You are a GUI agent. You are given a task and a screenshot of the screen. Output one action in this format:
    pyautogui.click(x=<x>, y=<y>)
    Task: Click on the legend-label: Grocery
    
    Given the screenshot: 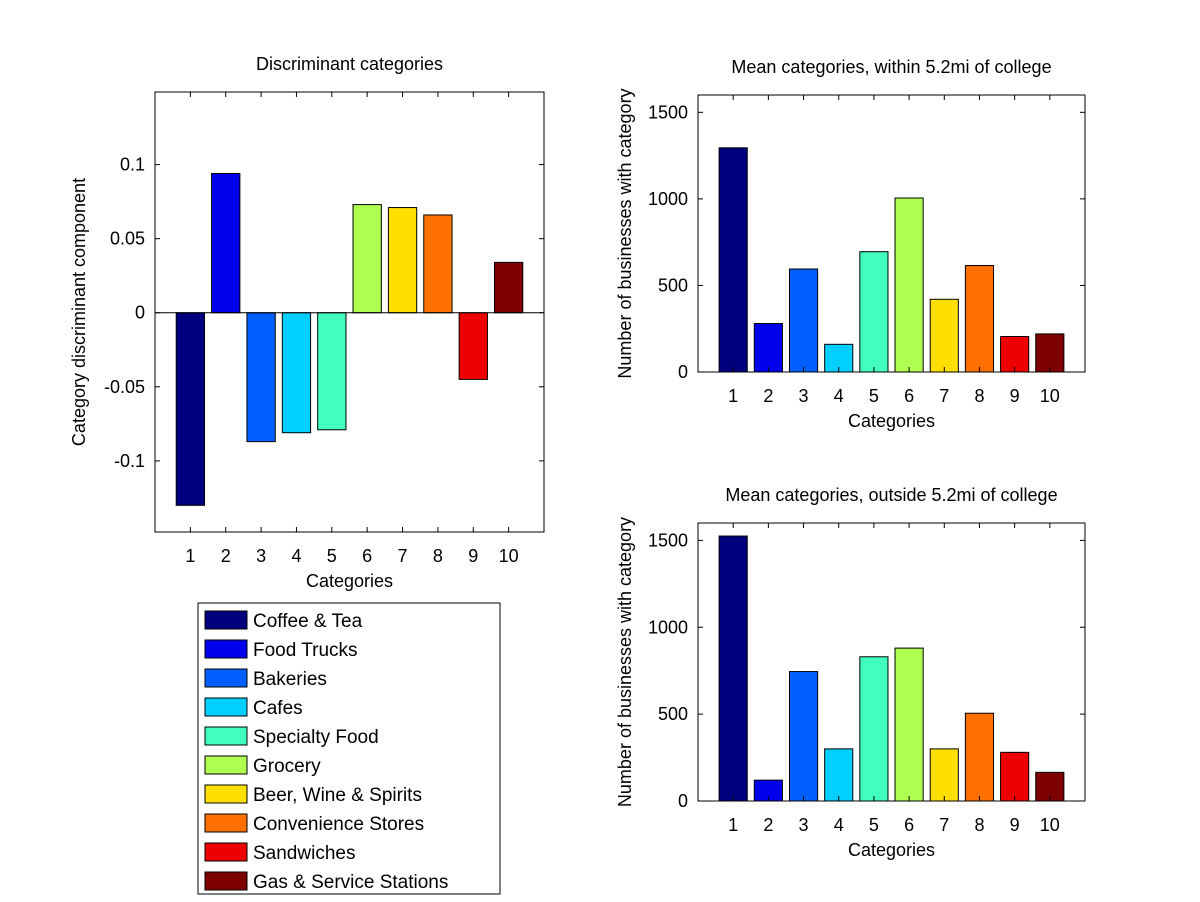 What is the action you would take?
    pyautogui.click(x=287, y=766)
    